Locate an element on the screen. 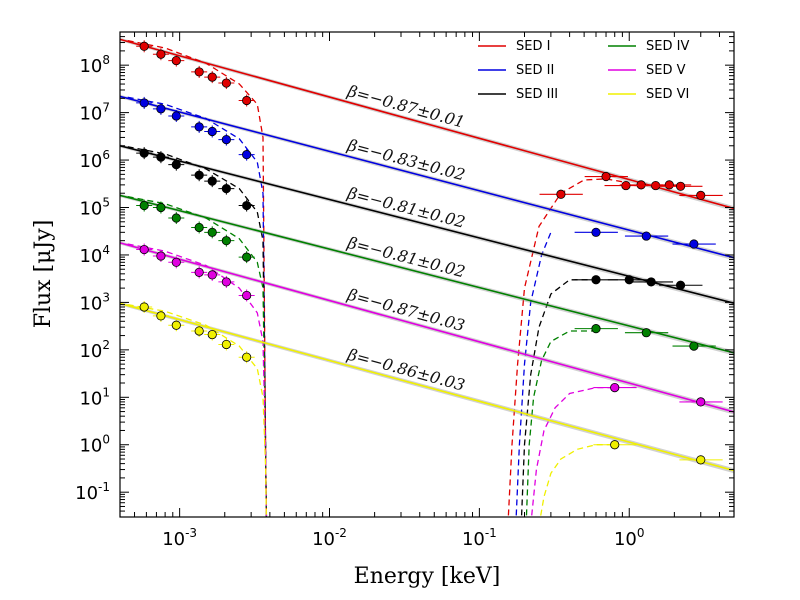 The height and width of the screenshot is (600, 800). legend-label: SED VI is located at coordinates (667, 94).